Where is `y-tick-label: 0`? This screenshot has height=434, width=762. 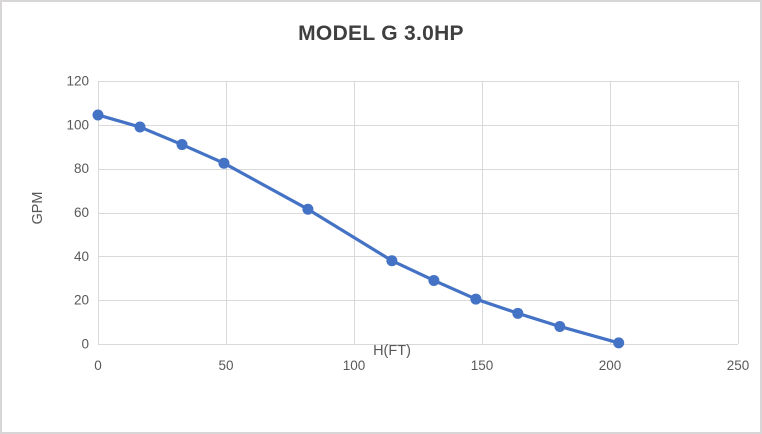
y-tick-label: 0 is located at coordinates (85, 344).